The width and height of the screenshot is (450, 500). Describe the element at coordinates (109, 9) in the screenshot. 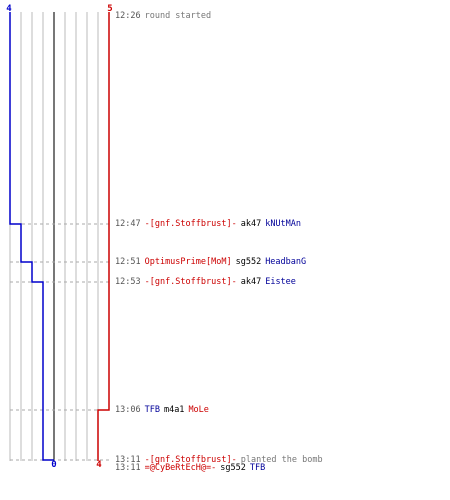

I see `top-right-count-label: 5` at that location.